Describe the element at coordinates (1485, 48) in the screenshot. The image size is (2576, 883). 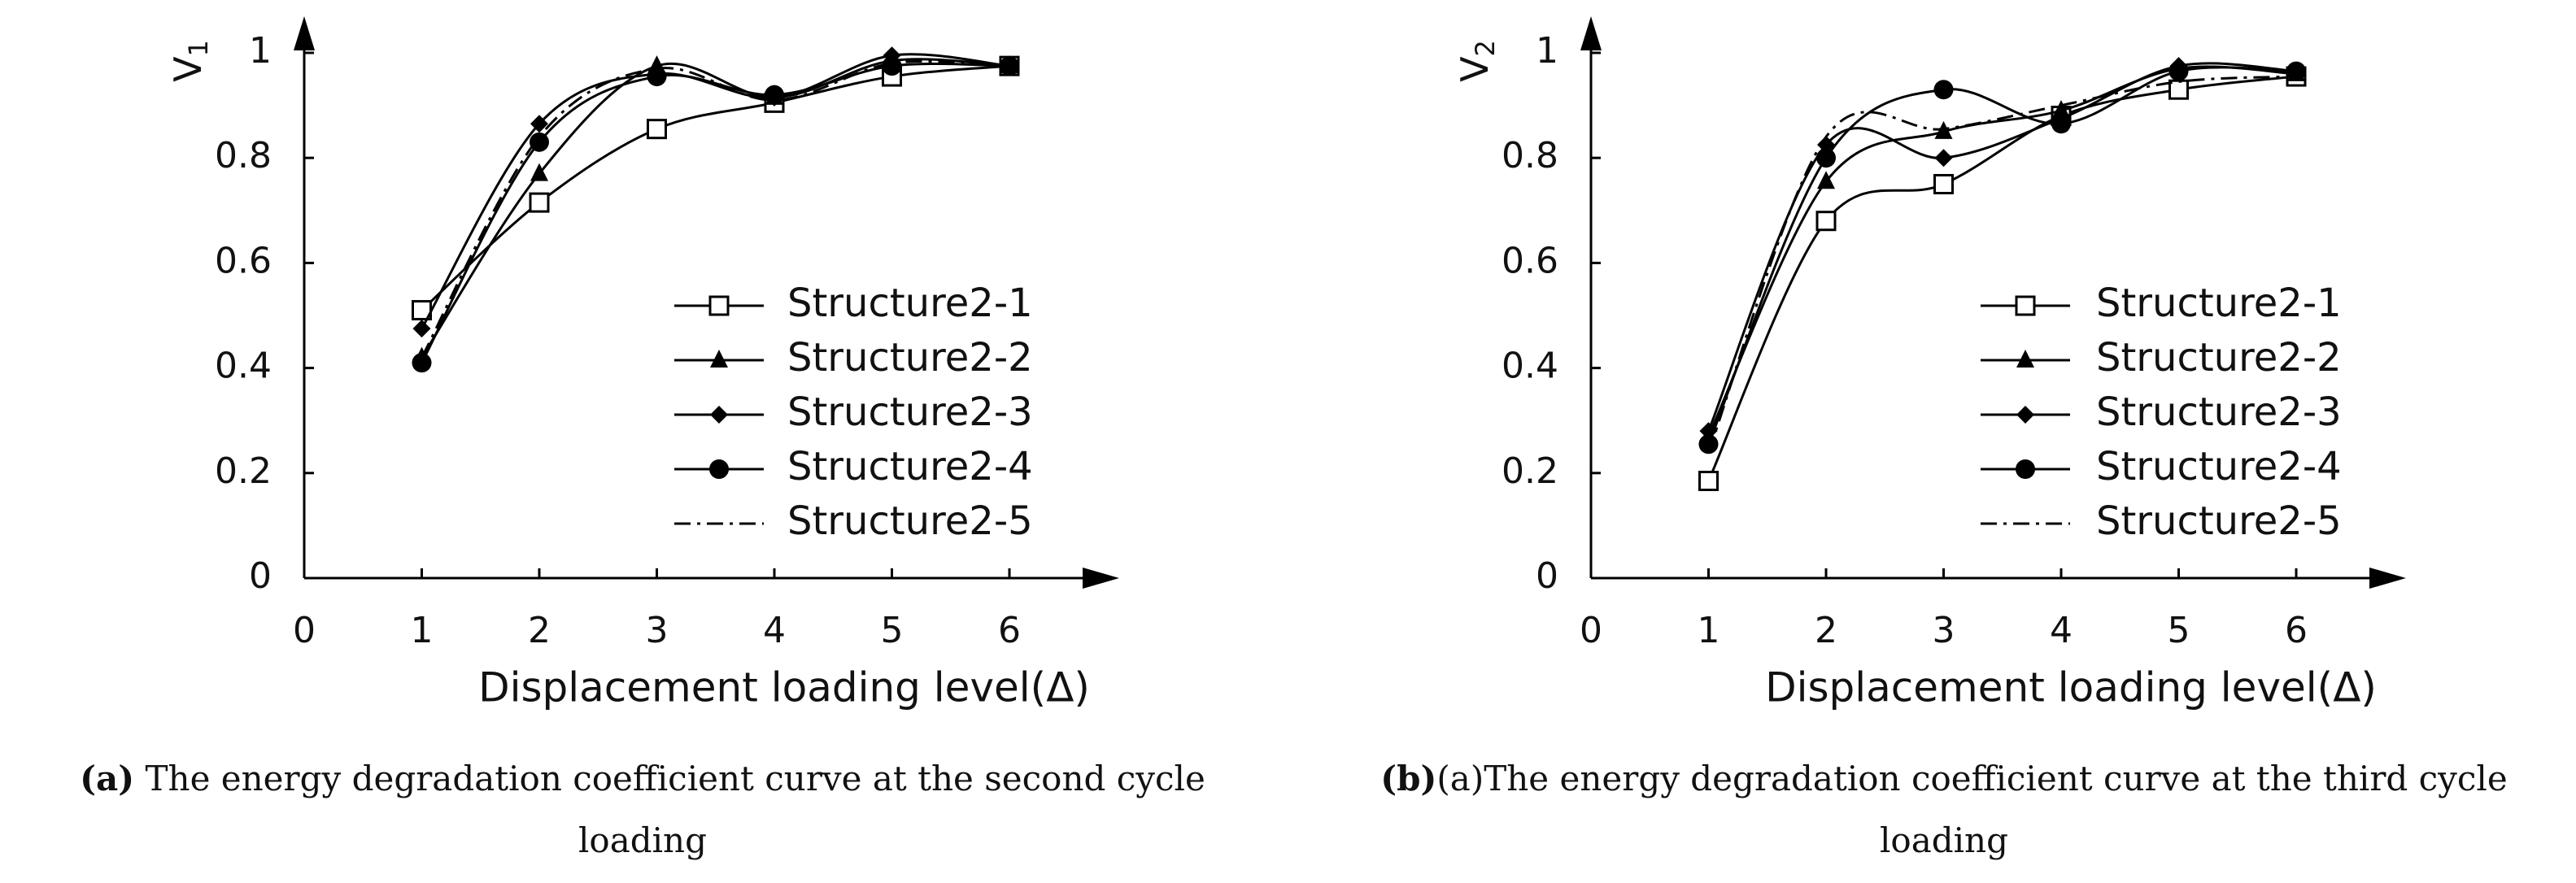
I see `y-axis-label-sub: 2` at that location.